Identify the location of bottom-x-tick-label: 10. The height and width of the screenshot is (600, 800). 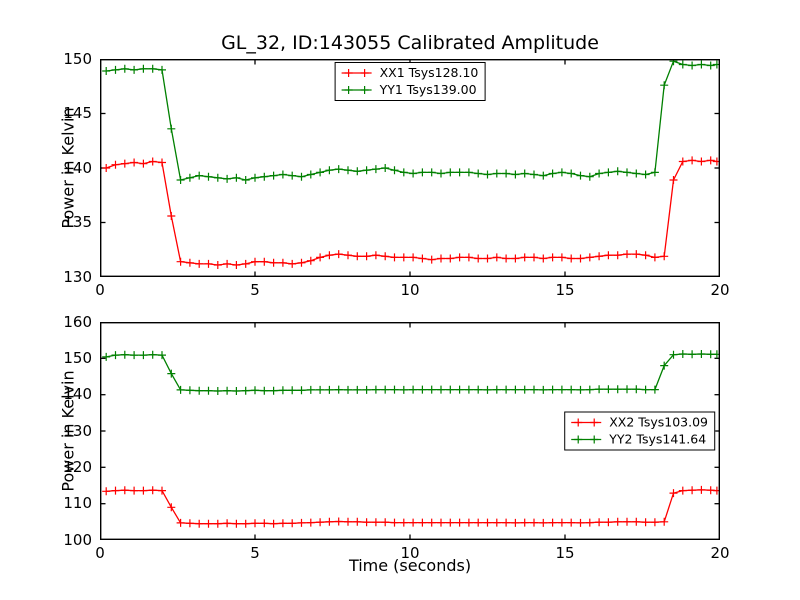
(410, 553).